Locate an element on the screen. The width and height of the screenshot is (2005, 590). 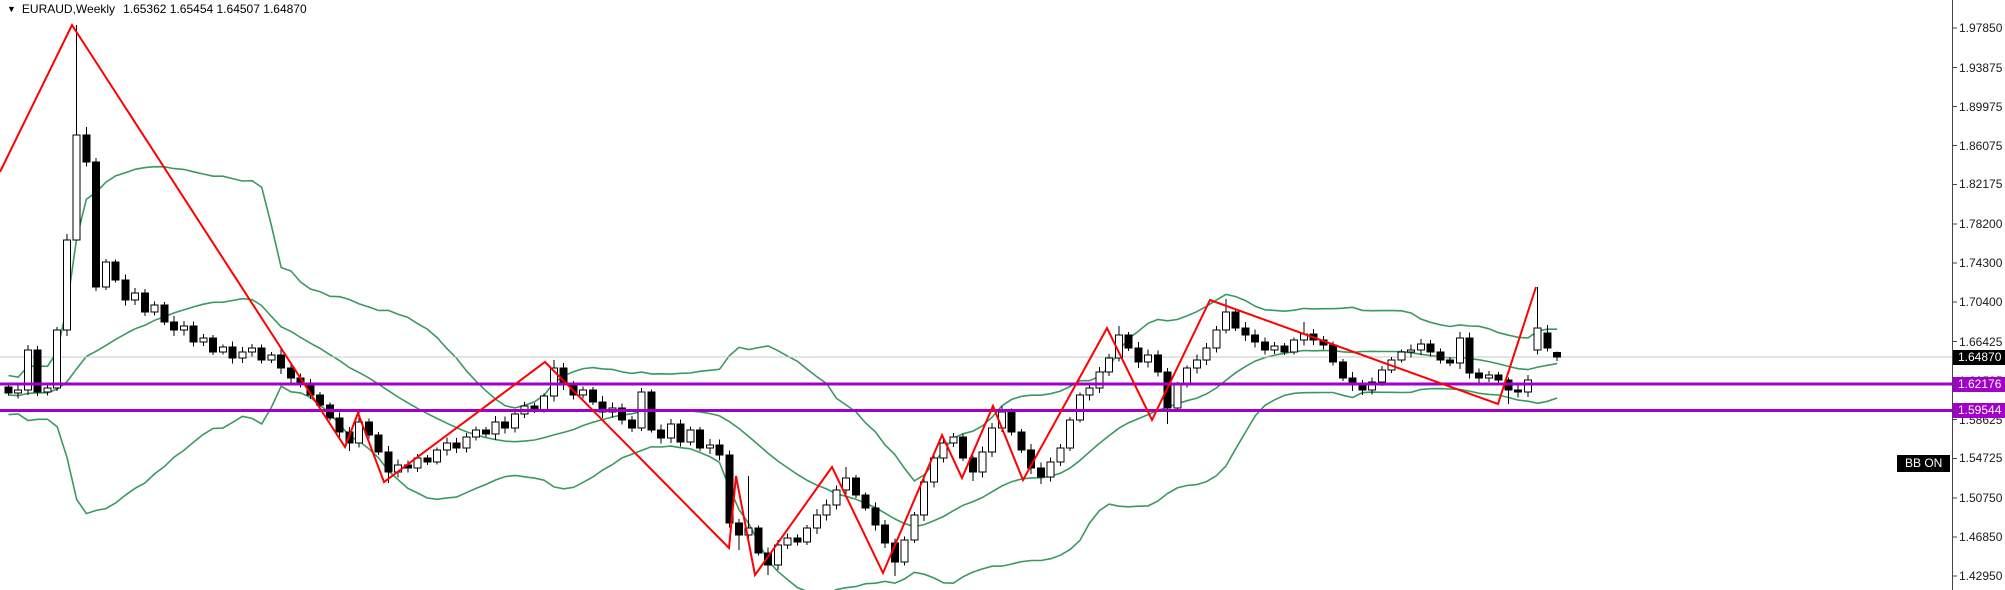
ohlc-close: 1.64870 is located at coordinates (285, 9).